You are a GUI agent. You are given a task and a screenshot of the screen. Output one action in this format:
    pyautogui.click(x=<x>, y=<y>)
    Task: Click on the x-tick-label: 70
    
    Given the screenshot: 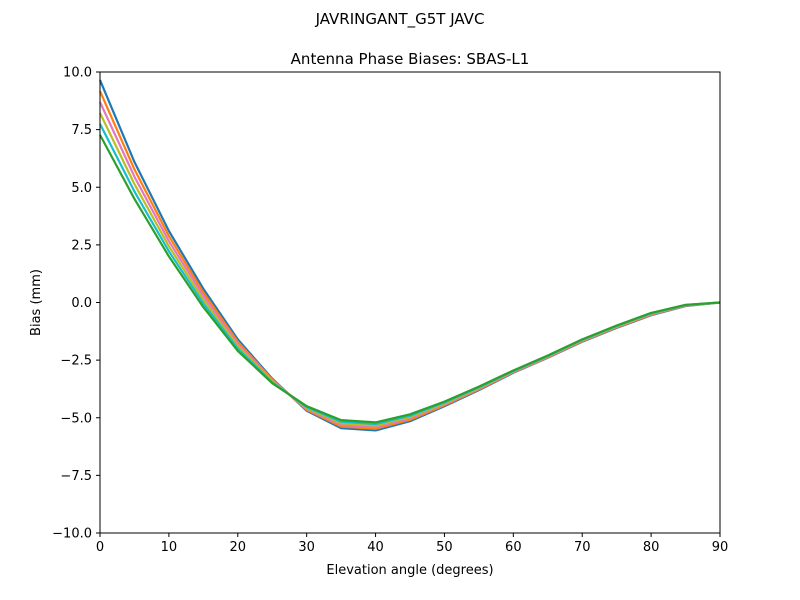 What is the action you would take?
    pyautogui.click(x=582, y=547)
    